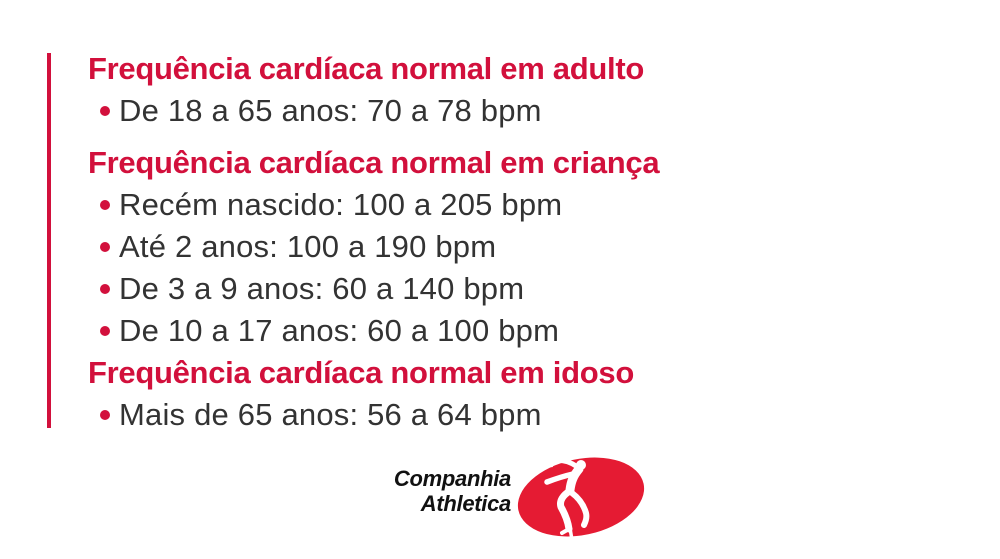 The image size is (1000, 559). Describe the element at coordinates (49, 240) in the screenshot. I see `accent-rule` at that location.